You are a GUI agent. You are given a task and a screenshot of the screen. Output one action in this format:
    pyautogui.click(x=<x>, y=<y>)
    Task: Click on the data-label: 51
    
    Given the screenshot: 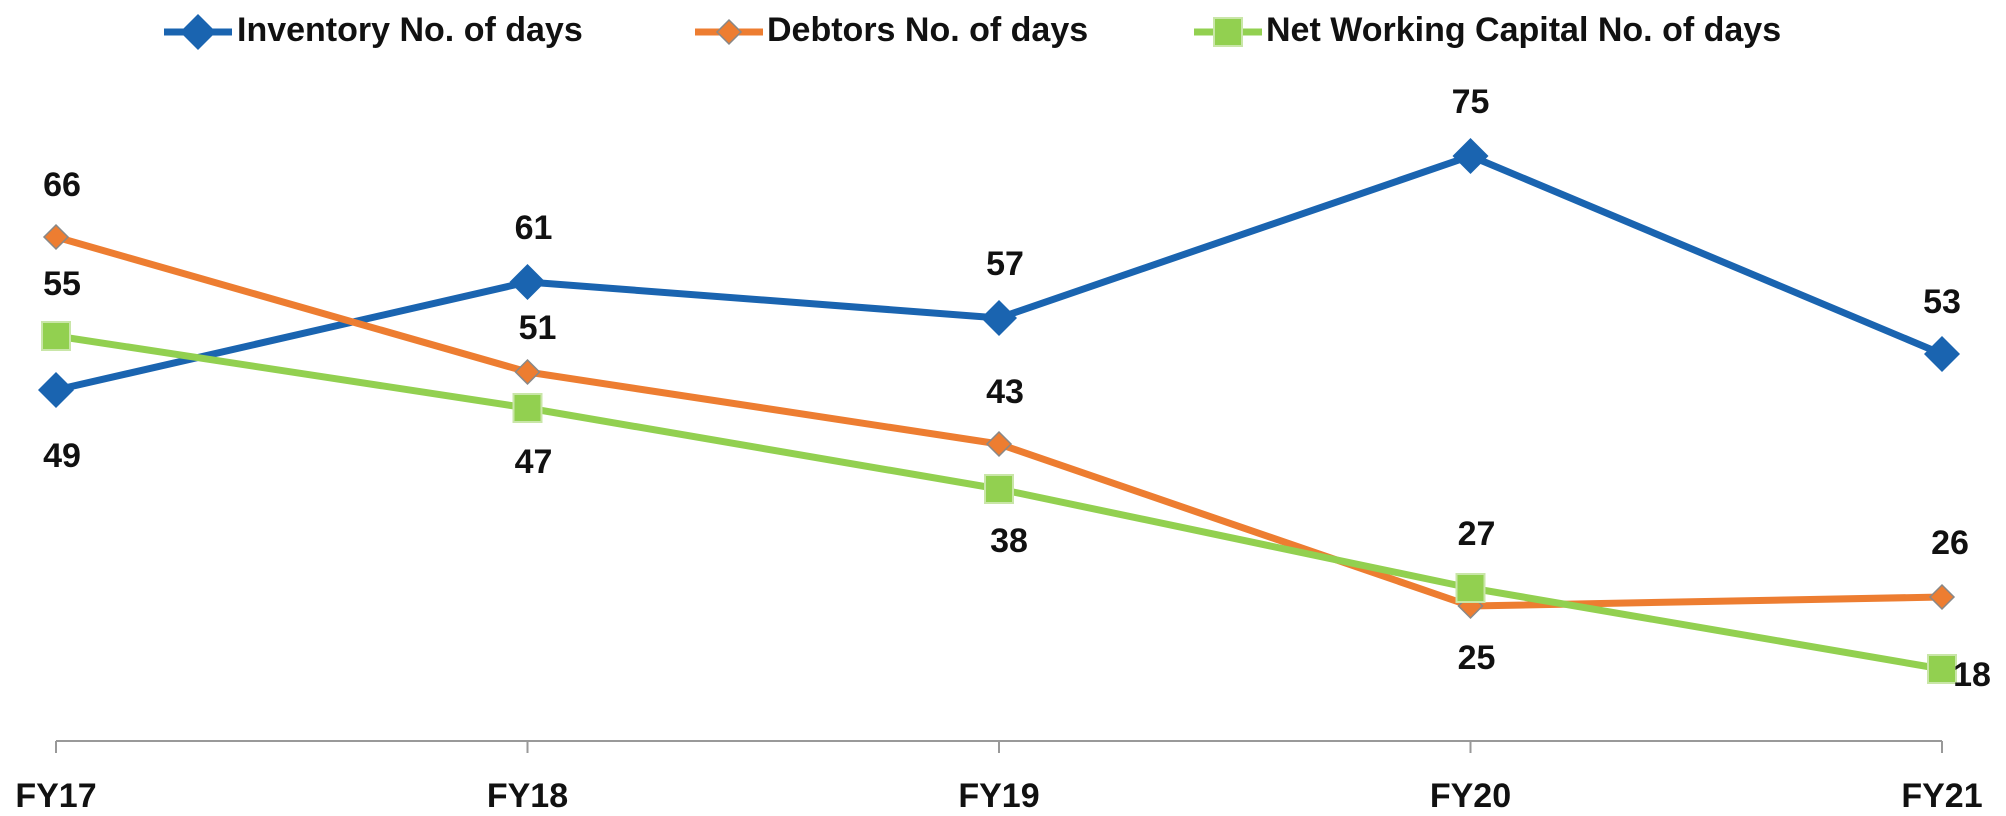 What is the action you would take?
    pyautogui.click(x=538, y=328)
    